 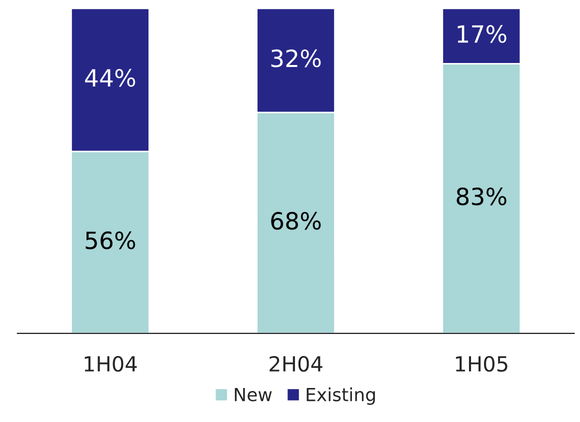 I want to click on data-label: 44%, so click(x=110, y=77).